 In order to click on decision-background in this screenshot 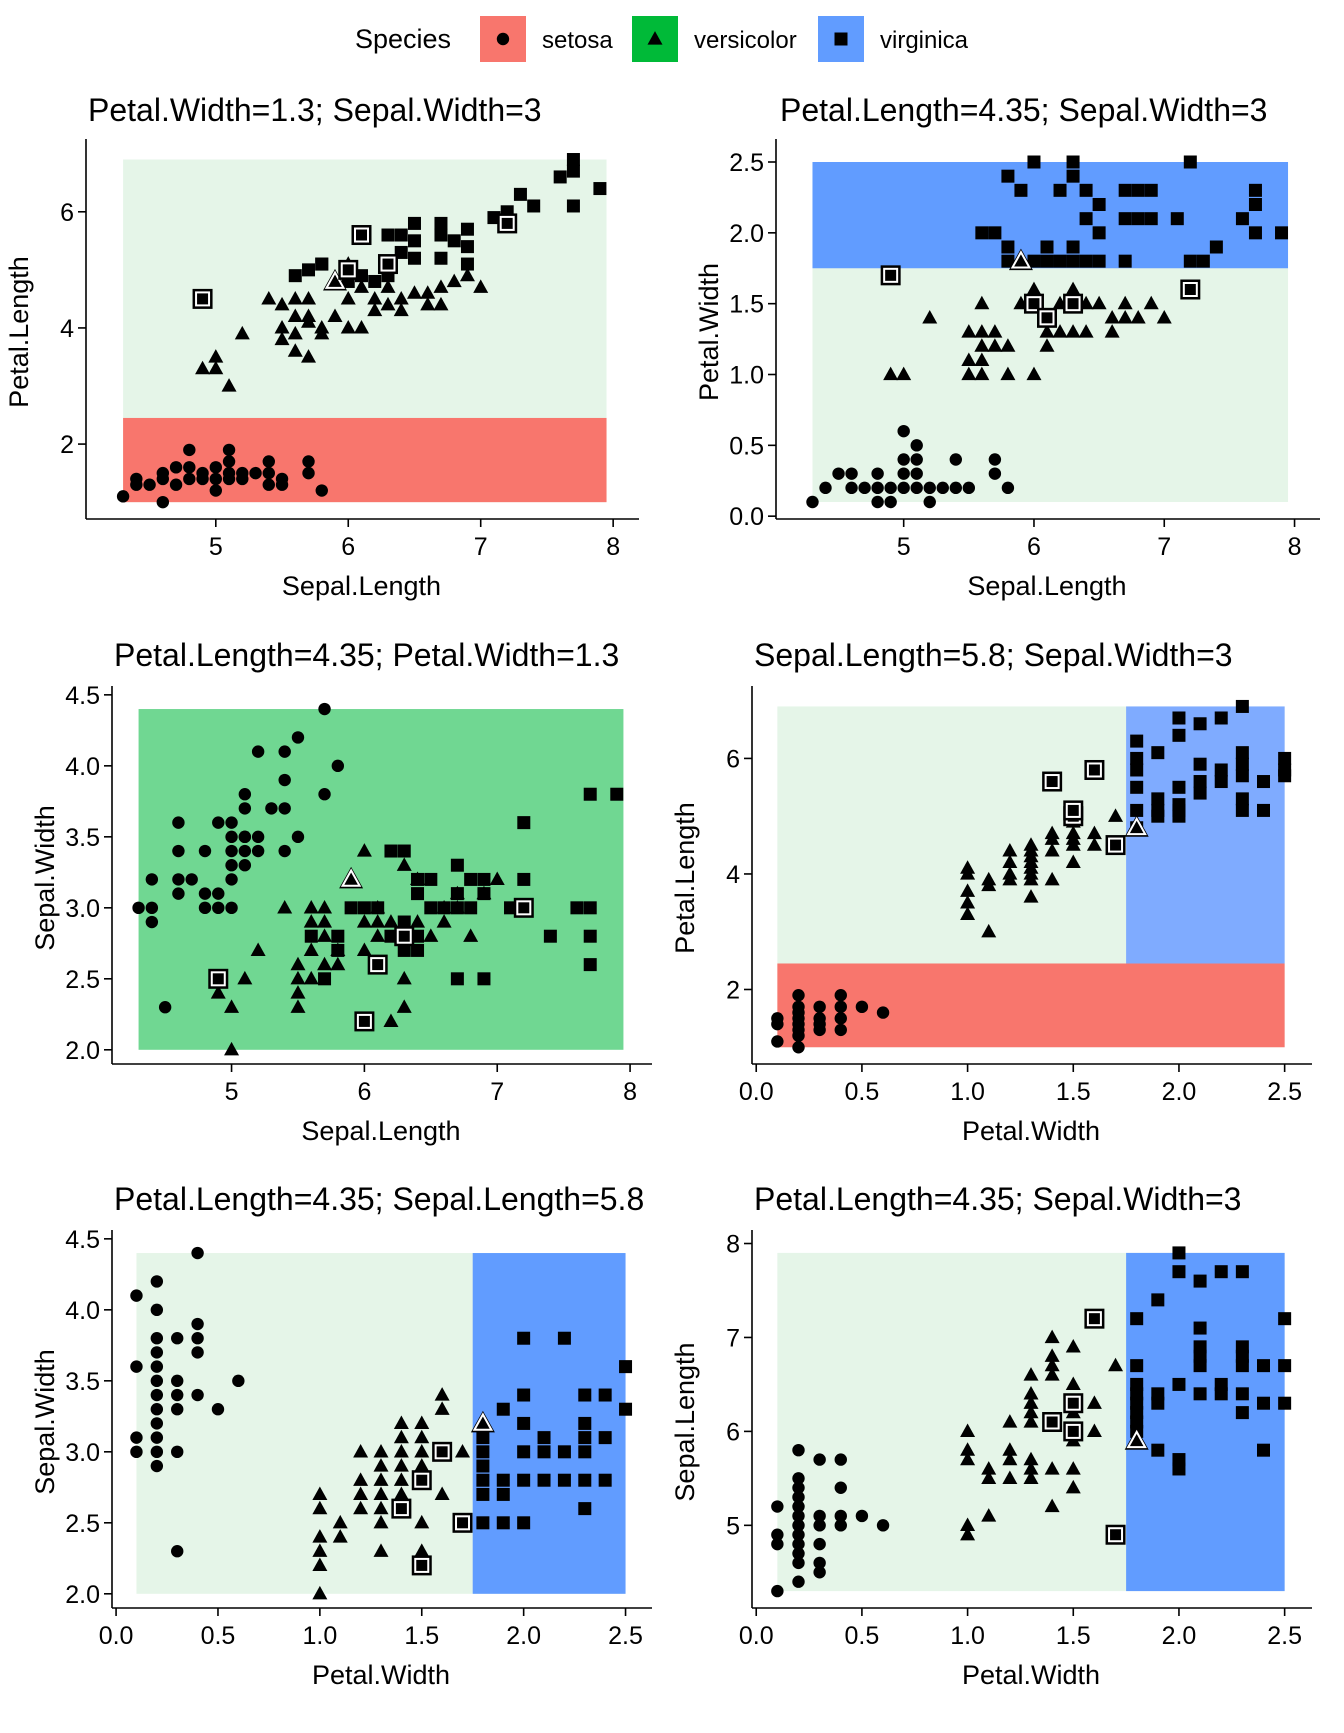, I will do `click(381, 879)`.